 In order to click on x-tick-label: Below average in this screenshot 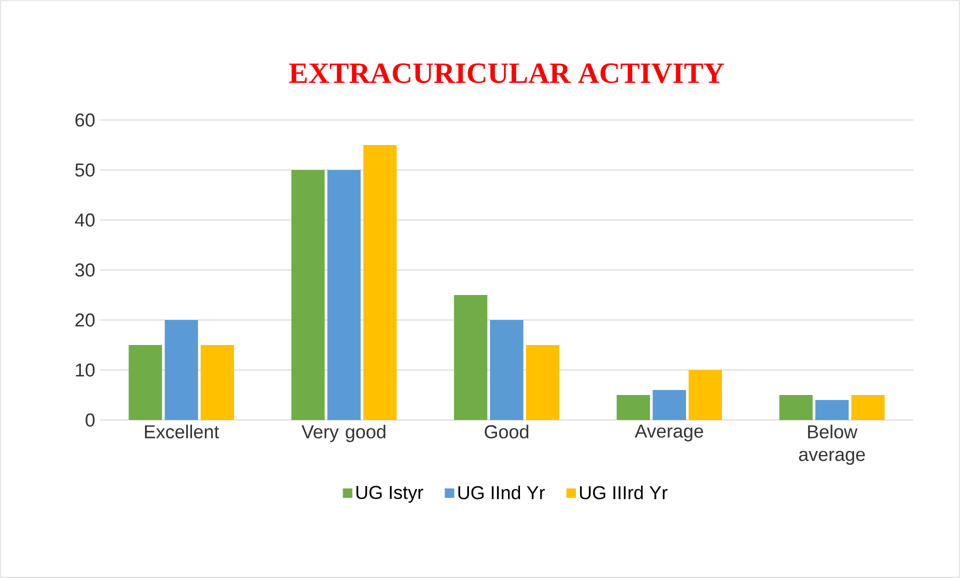, I will do `click(832, 444)`.